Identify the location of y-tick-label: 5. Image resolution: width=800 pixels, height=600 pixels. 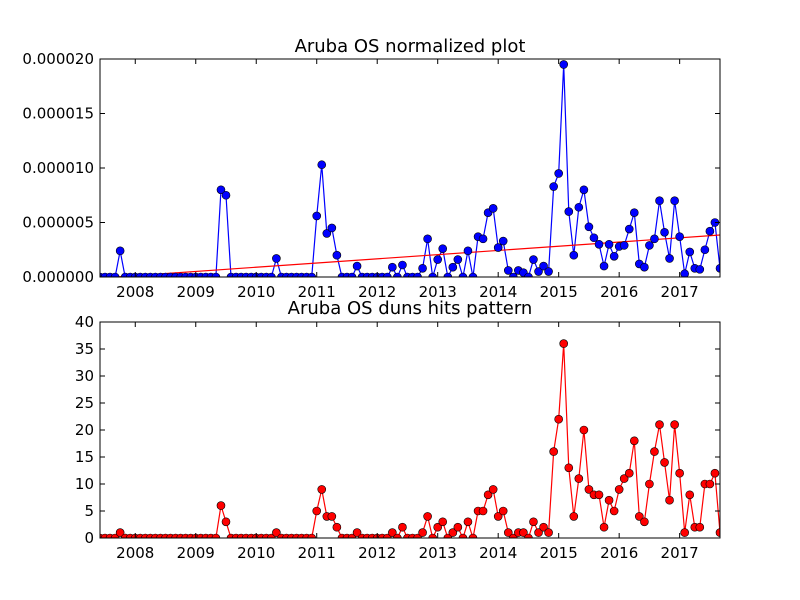
(89, 511).